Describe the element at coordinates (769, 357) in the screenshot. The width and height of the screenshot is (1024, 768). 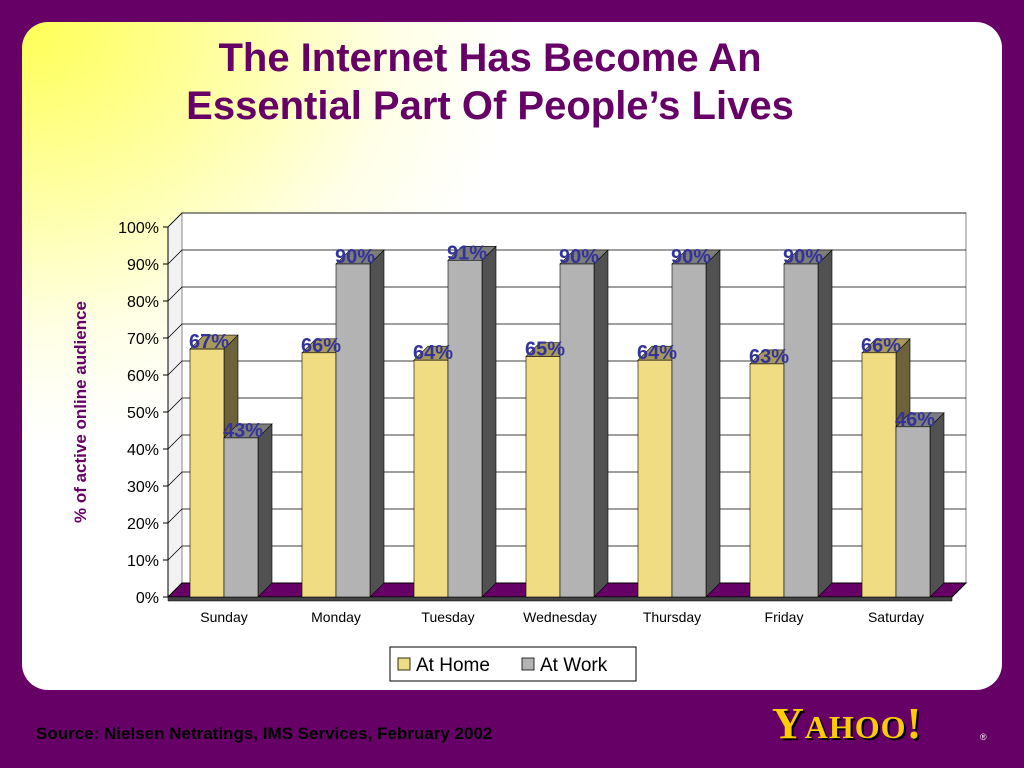
I see `data-label: 63%` at that location.